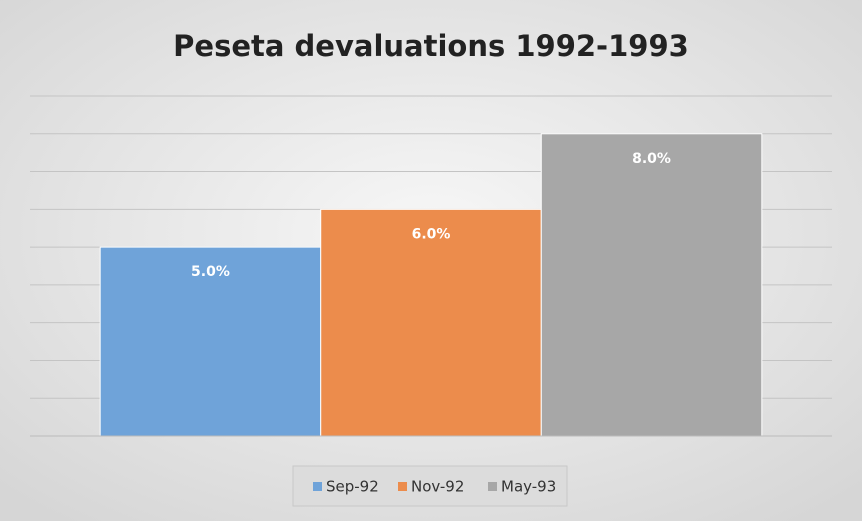 This screenshot has height=521, width=862. Describe the element at coordinates (352, 487) in the screenshot. I see `legend-label: Sep-92` at that location.